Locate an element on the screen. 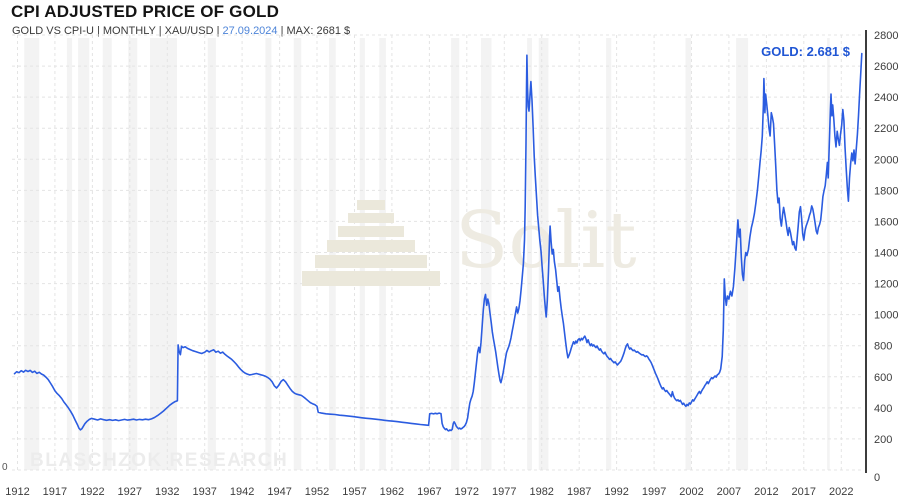  x-axis-tick-label: 1997 is located at coordinates (654, 492).